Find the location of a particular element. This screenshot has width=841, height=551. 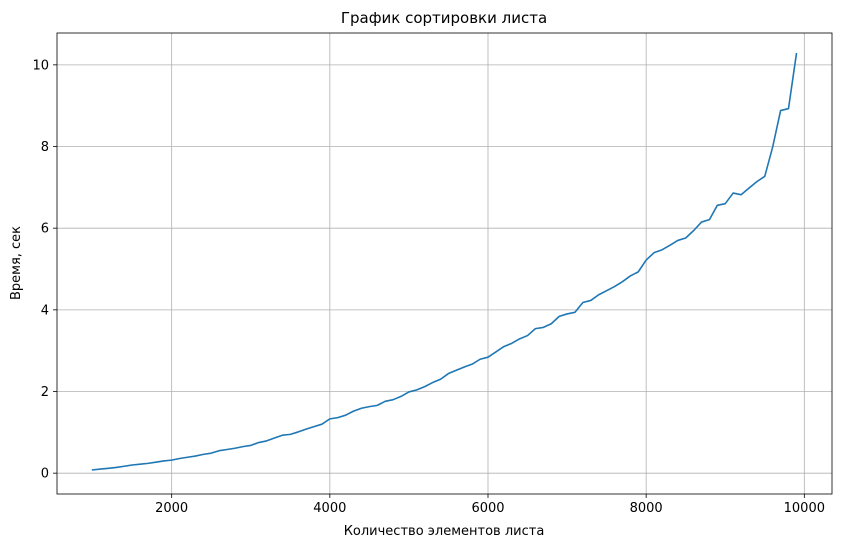

y-axis-label: Время, сек is located at coordinates (16, 263).